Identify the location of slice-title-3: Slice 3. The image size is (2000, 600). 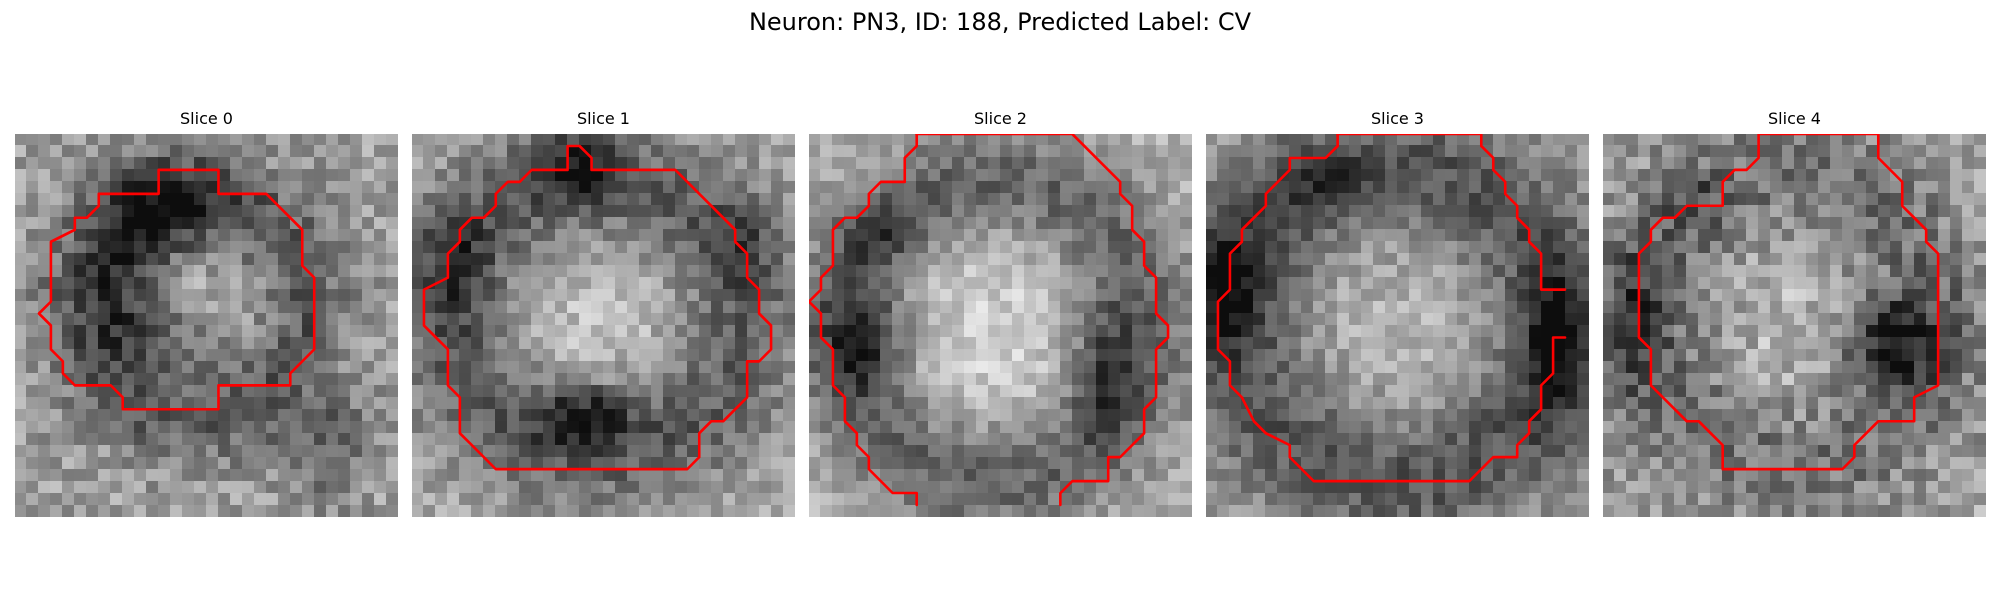
(1397, 118).